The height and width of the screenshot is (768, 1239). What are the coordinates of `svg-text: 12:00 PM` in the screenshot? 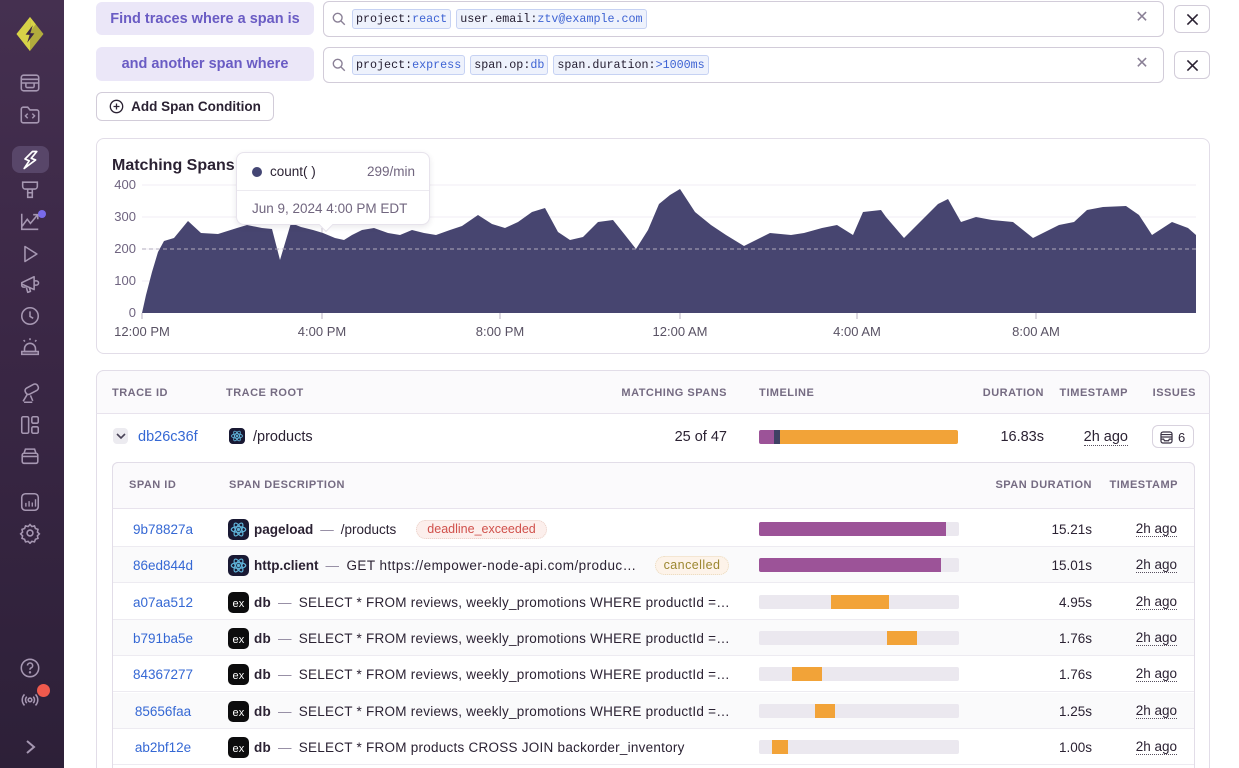 It's located at (142, 331).